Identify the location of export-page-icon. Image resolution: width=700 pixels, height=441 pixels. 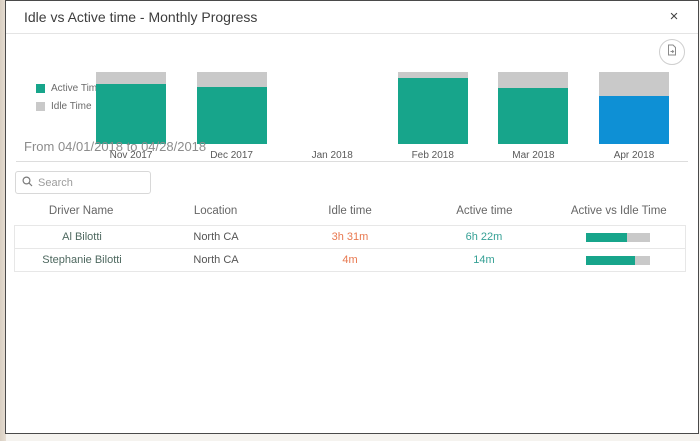
(672, 52).